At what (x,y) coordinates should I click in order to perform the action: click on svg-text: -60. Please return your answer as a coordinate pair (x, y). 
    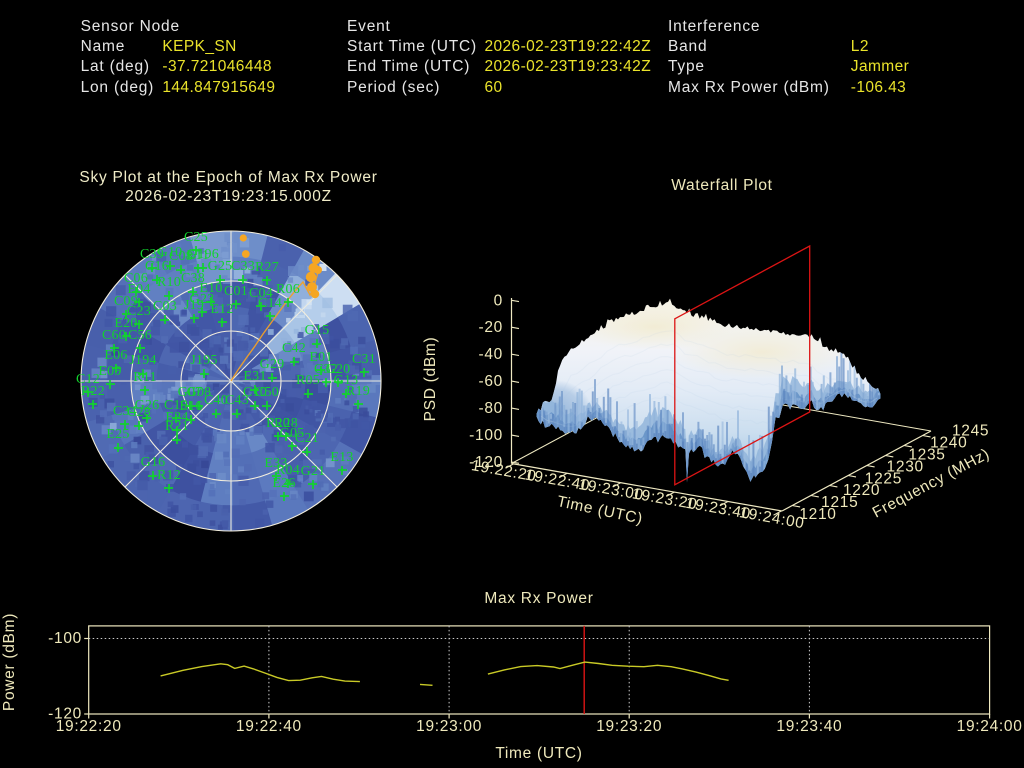
    Looking at the image, I should click on (490, 381).